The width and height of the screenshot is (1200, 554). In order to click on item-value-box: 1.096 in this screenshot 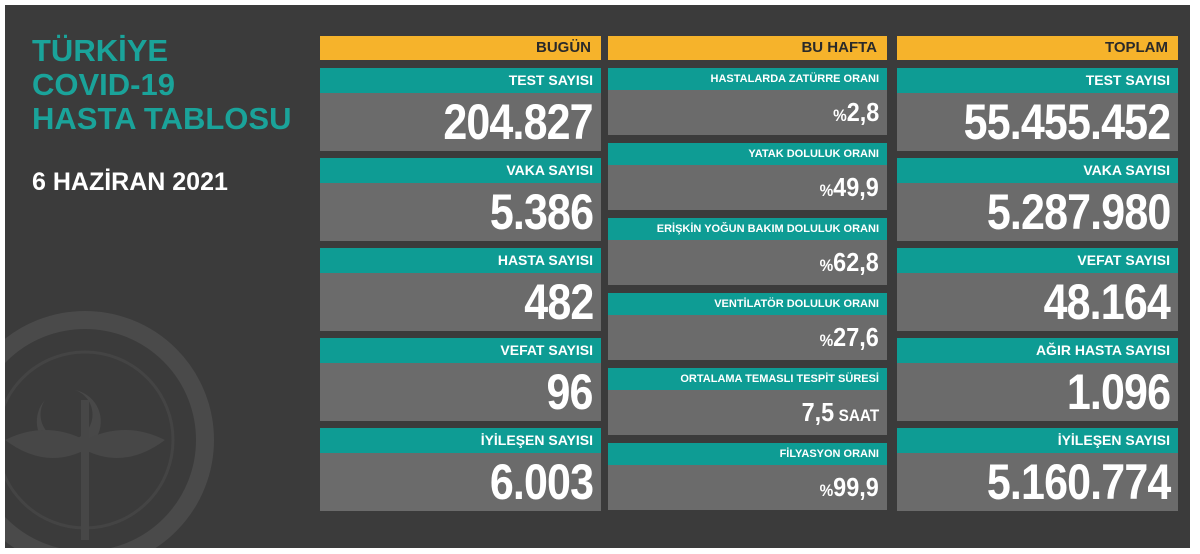, I will do `click(1037, 392)`.